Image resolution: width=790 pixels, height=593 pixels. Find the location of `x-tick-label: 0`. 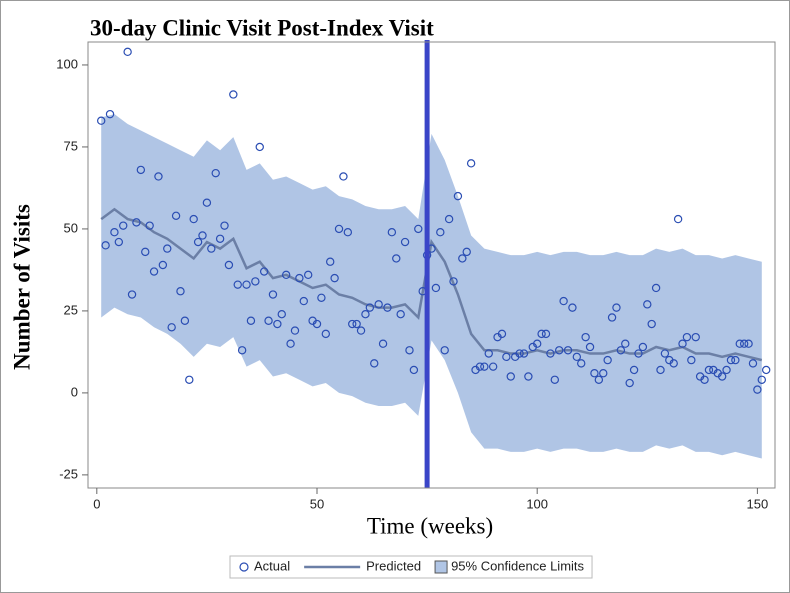

x-tick-label: 0 is located at coordinates (96, 503).